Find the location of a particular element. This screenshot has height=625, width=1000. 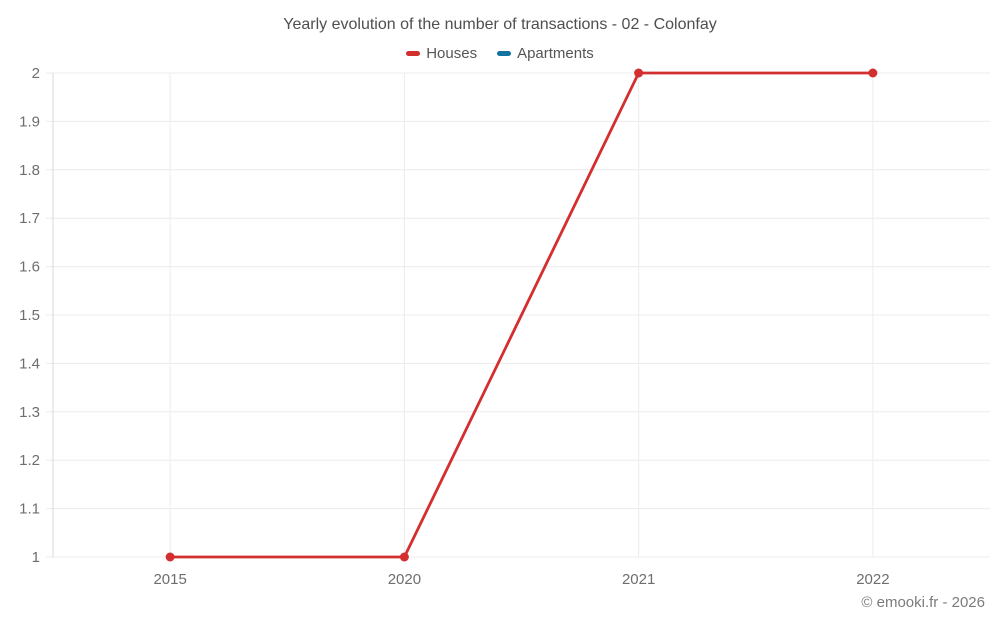

y-axis-tick-label: 1.6 is located at coordinates (29, 267).